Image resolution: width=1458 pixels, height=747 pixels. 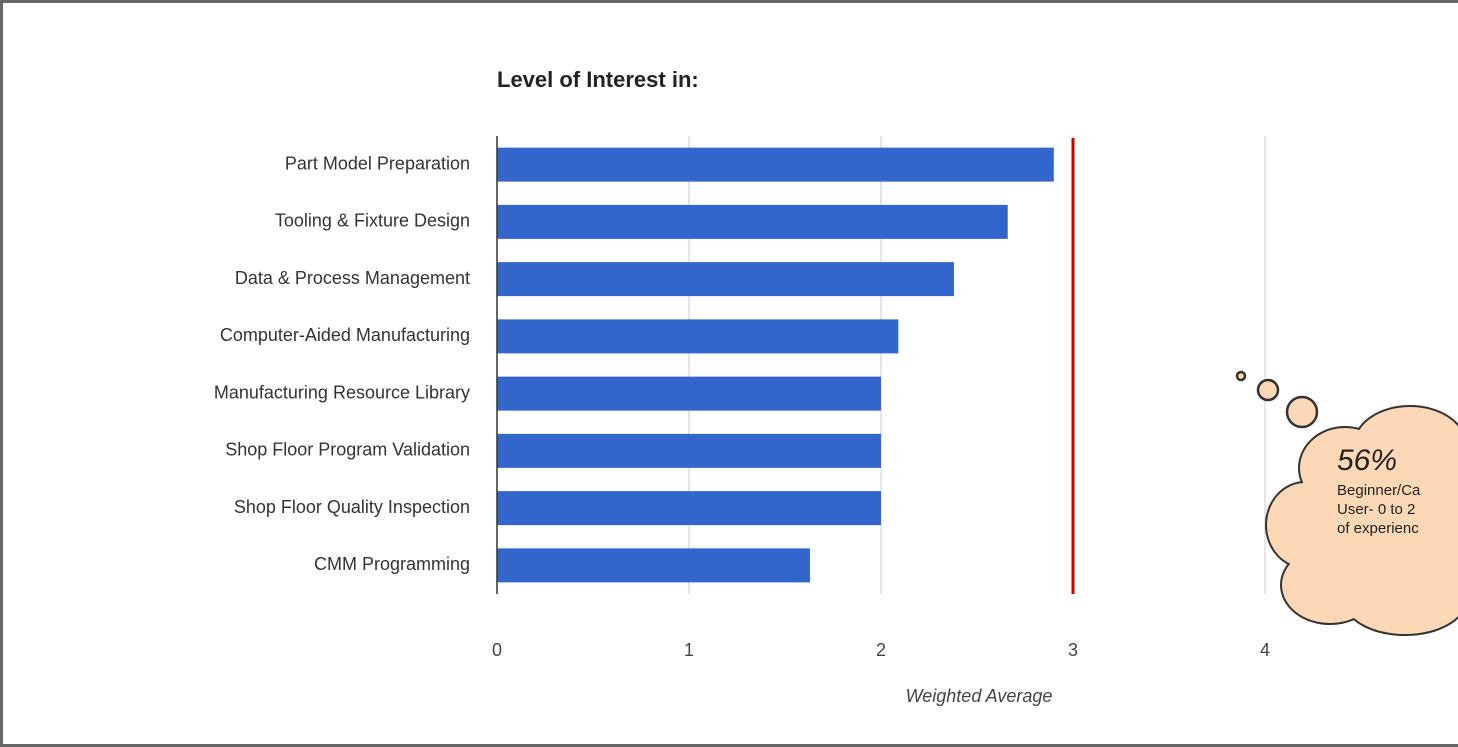 What do you see at coordinates (352, 278) in the screenshot?
I see `y-tick-label: Data & Process Management` at bounding box center [352, 278].